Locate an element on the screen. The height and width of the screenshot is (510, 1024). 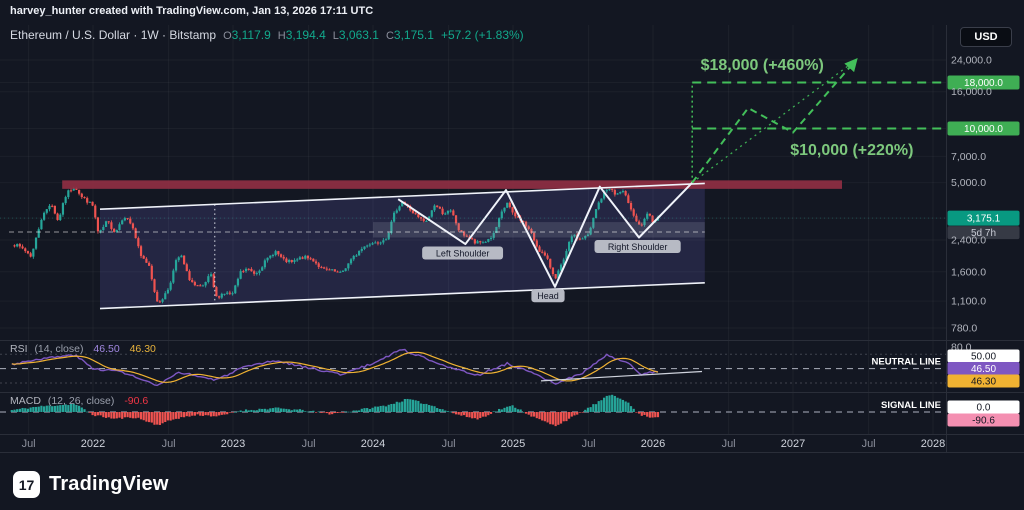
channel-upper-line is located at coordinates (402, 196).